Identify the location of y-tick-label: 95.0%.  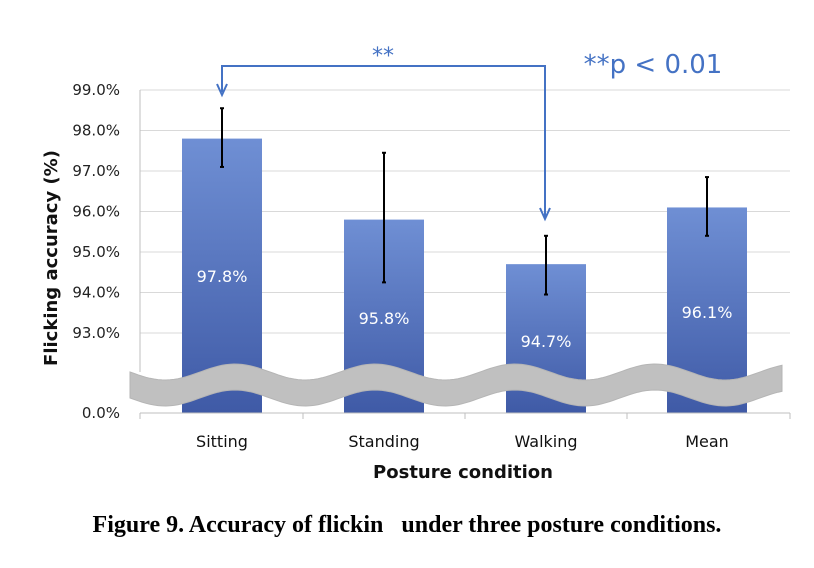
(96, 252).